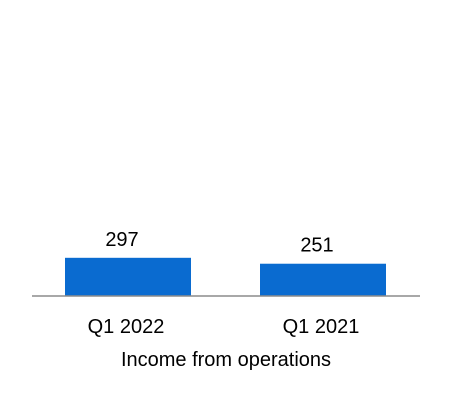 This screenshot has height=400, width=450. Describe the element at coordinates (126, 327) in the screenshot. I see `category-tick-label: Q1 2022` at that location.